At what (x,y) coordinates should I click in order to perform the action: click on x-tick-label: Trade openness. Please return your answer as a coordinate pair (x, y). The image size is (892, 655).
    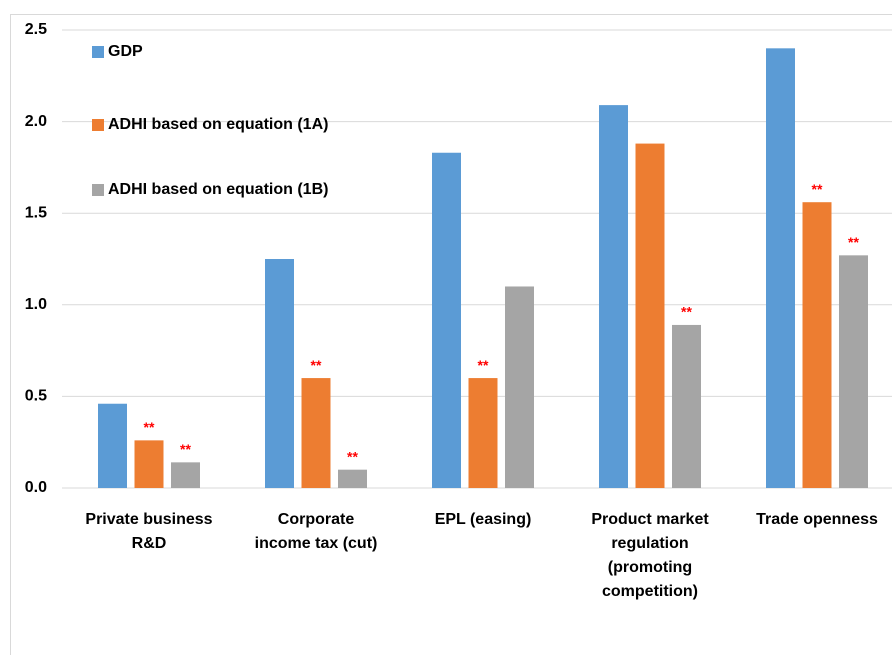
    Looking at the image, I should click on (817, 519).